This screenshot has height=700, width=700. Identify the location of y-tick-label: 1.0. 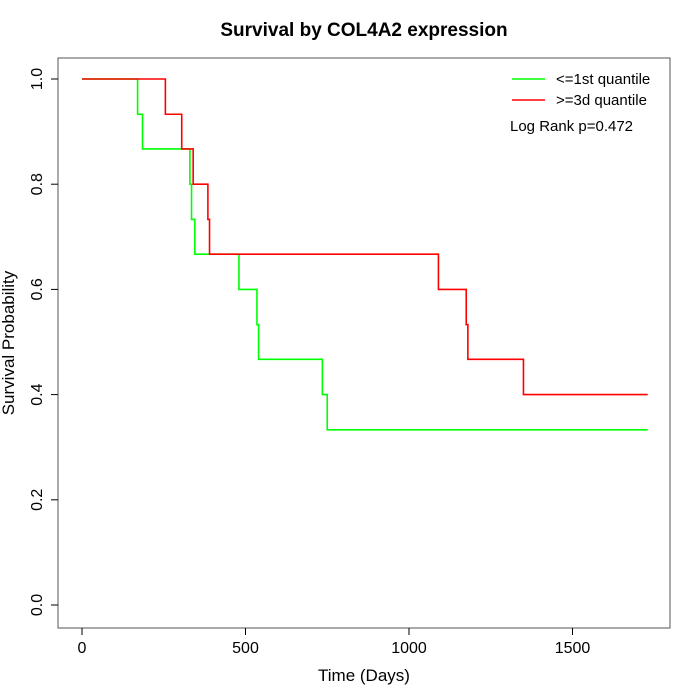
(37, 79).